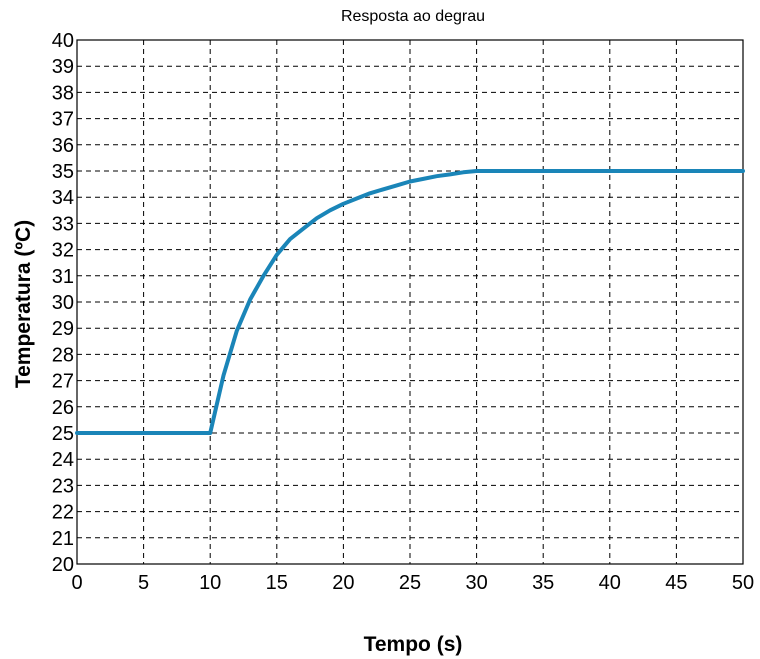 The image size is (760, 659). I want to click on x-tick-label-45: 45, so click(676, 583).